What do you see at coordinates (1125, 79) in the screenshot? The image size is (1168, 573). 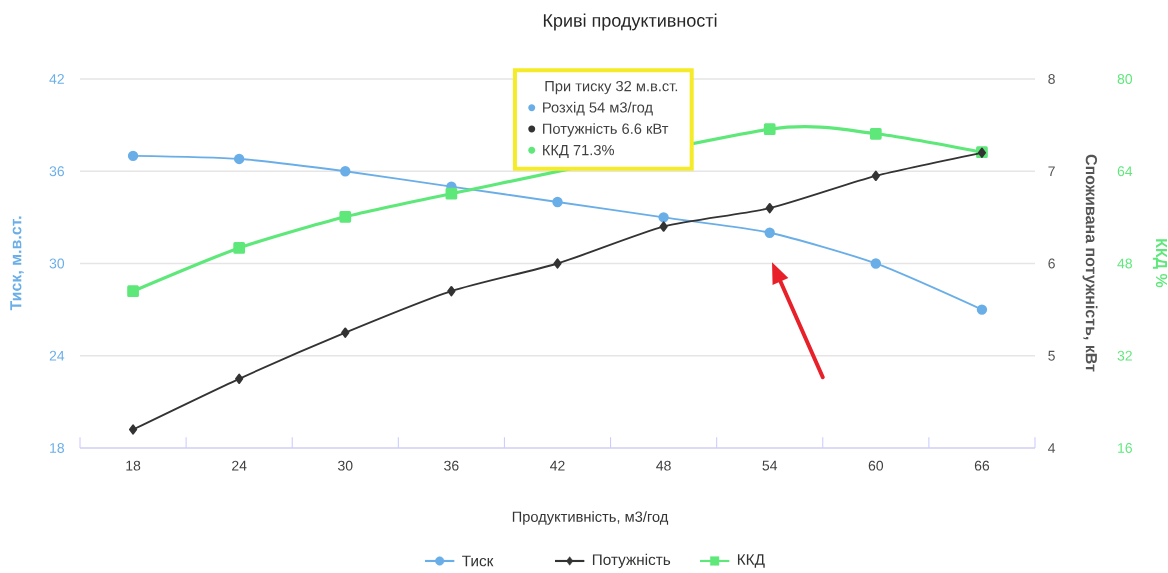 I see `y3-tick-label: 80` at bounding box center [1125, 79].